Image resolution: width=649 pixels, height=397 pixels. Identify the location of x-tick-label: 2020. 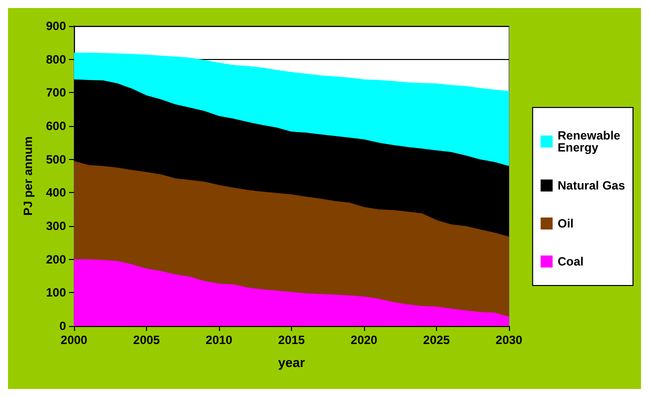
(364, 340).